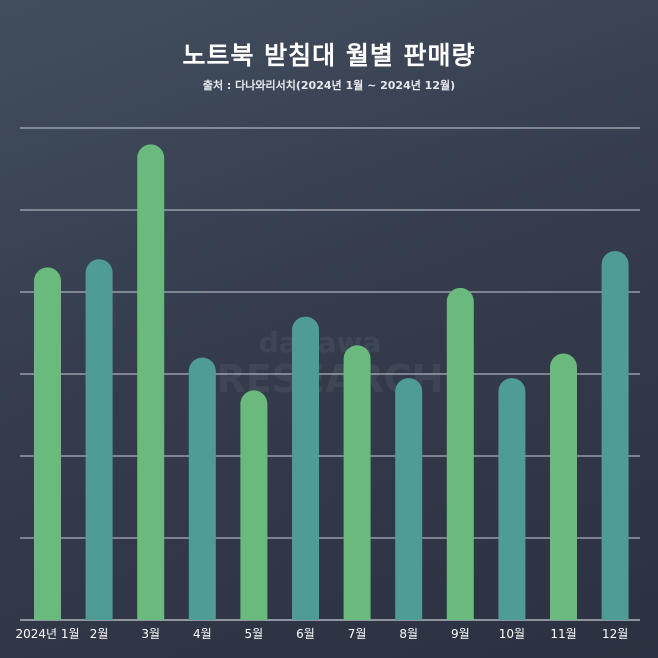 The image size is (658, 658). What do you see at coordinates (460, 634) in the screenshot?
I see `x-tick-label: 9월` at bounding box center [460, 634].